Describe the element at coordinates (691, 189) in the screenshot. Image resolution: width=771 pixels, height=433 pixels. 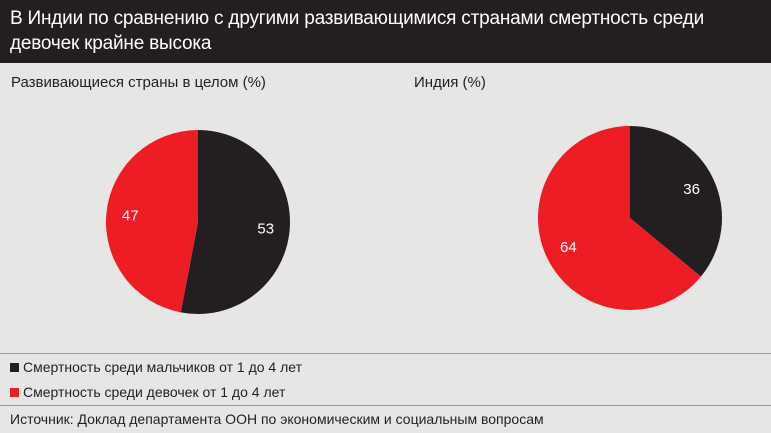
I see `pie-label-boys: 36` at that location.